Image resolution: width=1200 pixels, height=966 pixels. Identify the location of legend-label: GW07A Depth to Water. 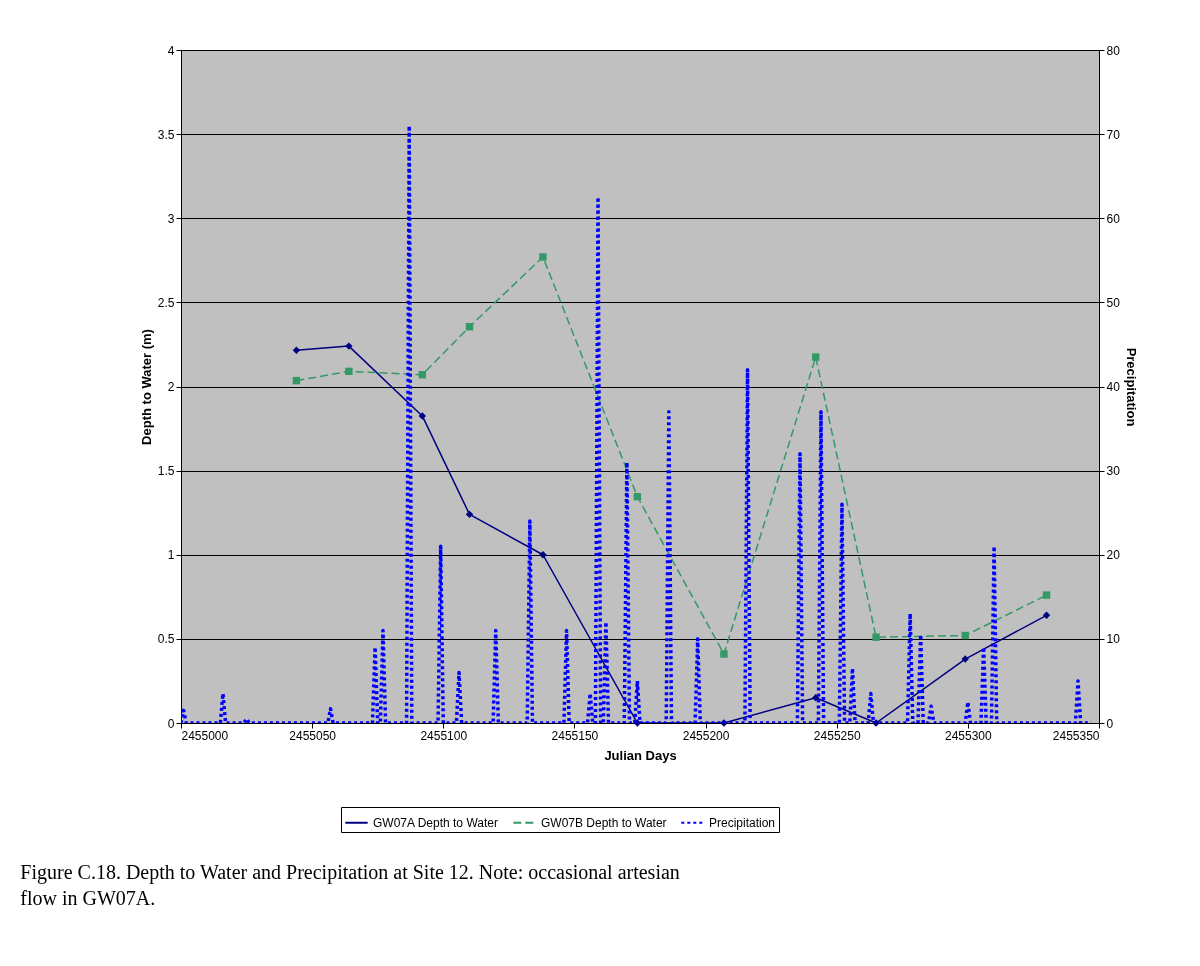
(435, 822).